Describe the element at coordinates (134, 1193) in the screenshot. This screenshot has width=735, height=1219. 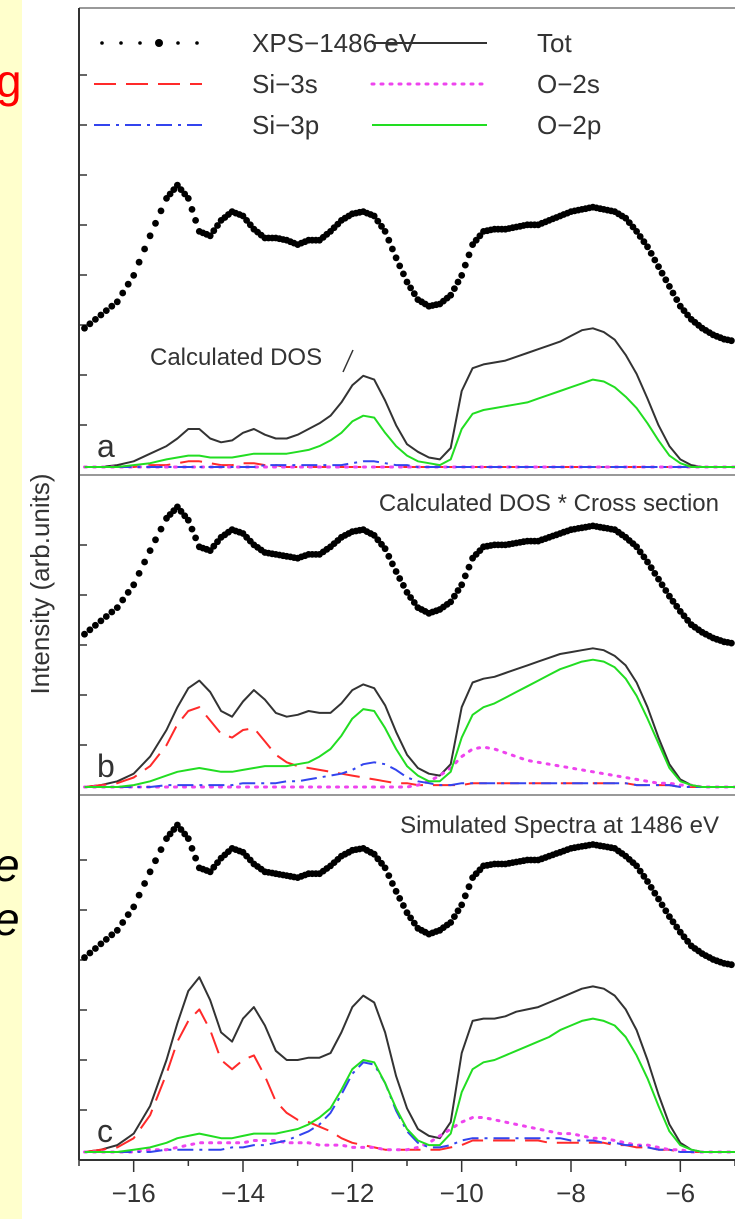
I see `x-tick-label: −16` at that location.